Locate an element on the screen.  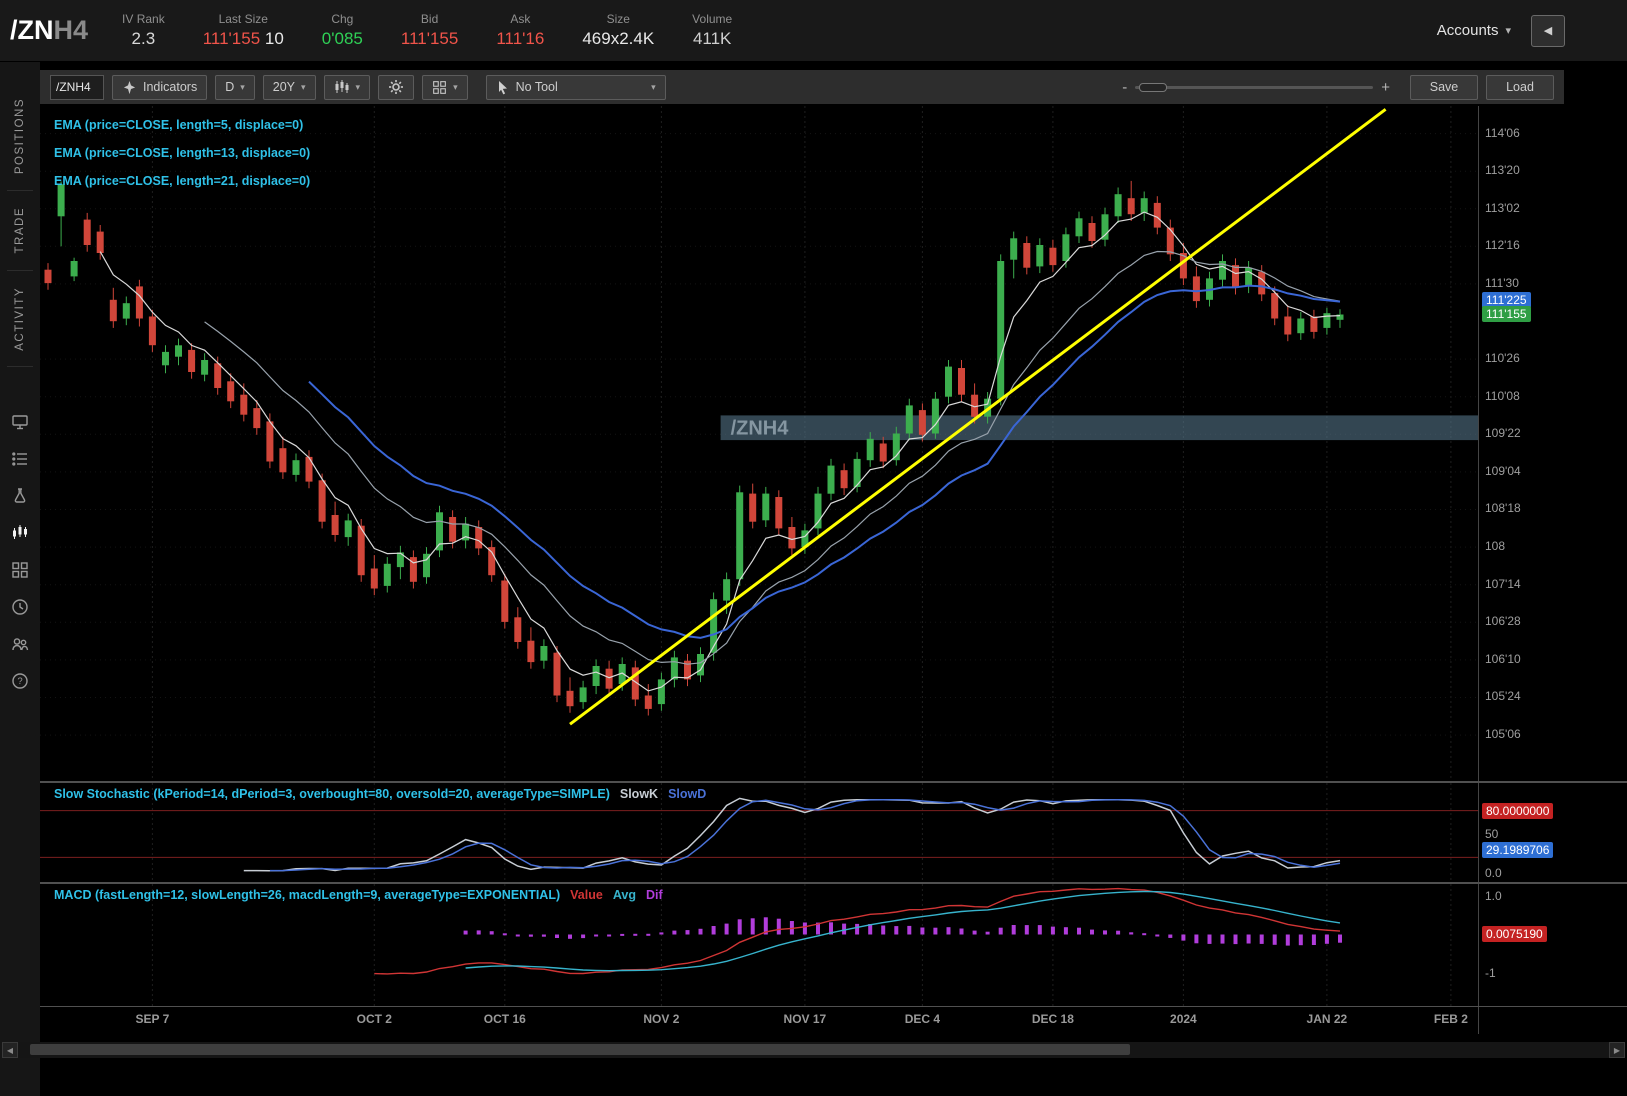
scroll-right-button: ▶ is located at coordinates (1617, 1050).